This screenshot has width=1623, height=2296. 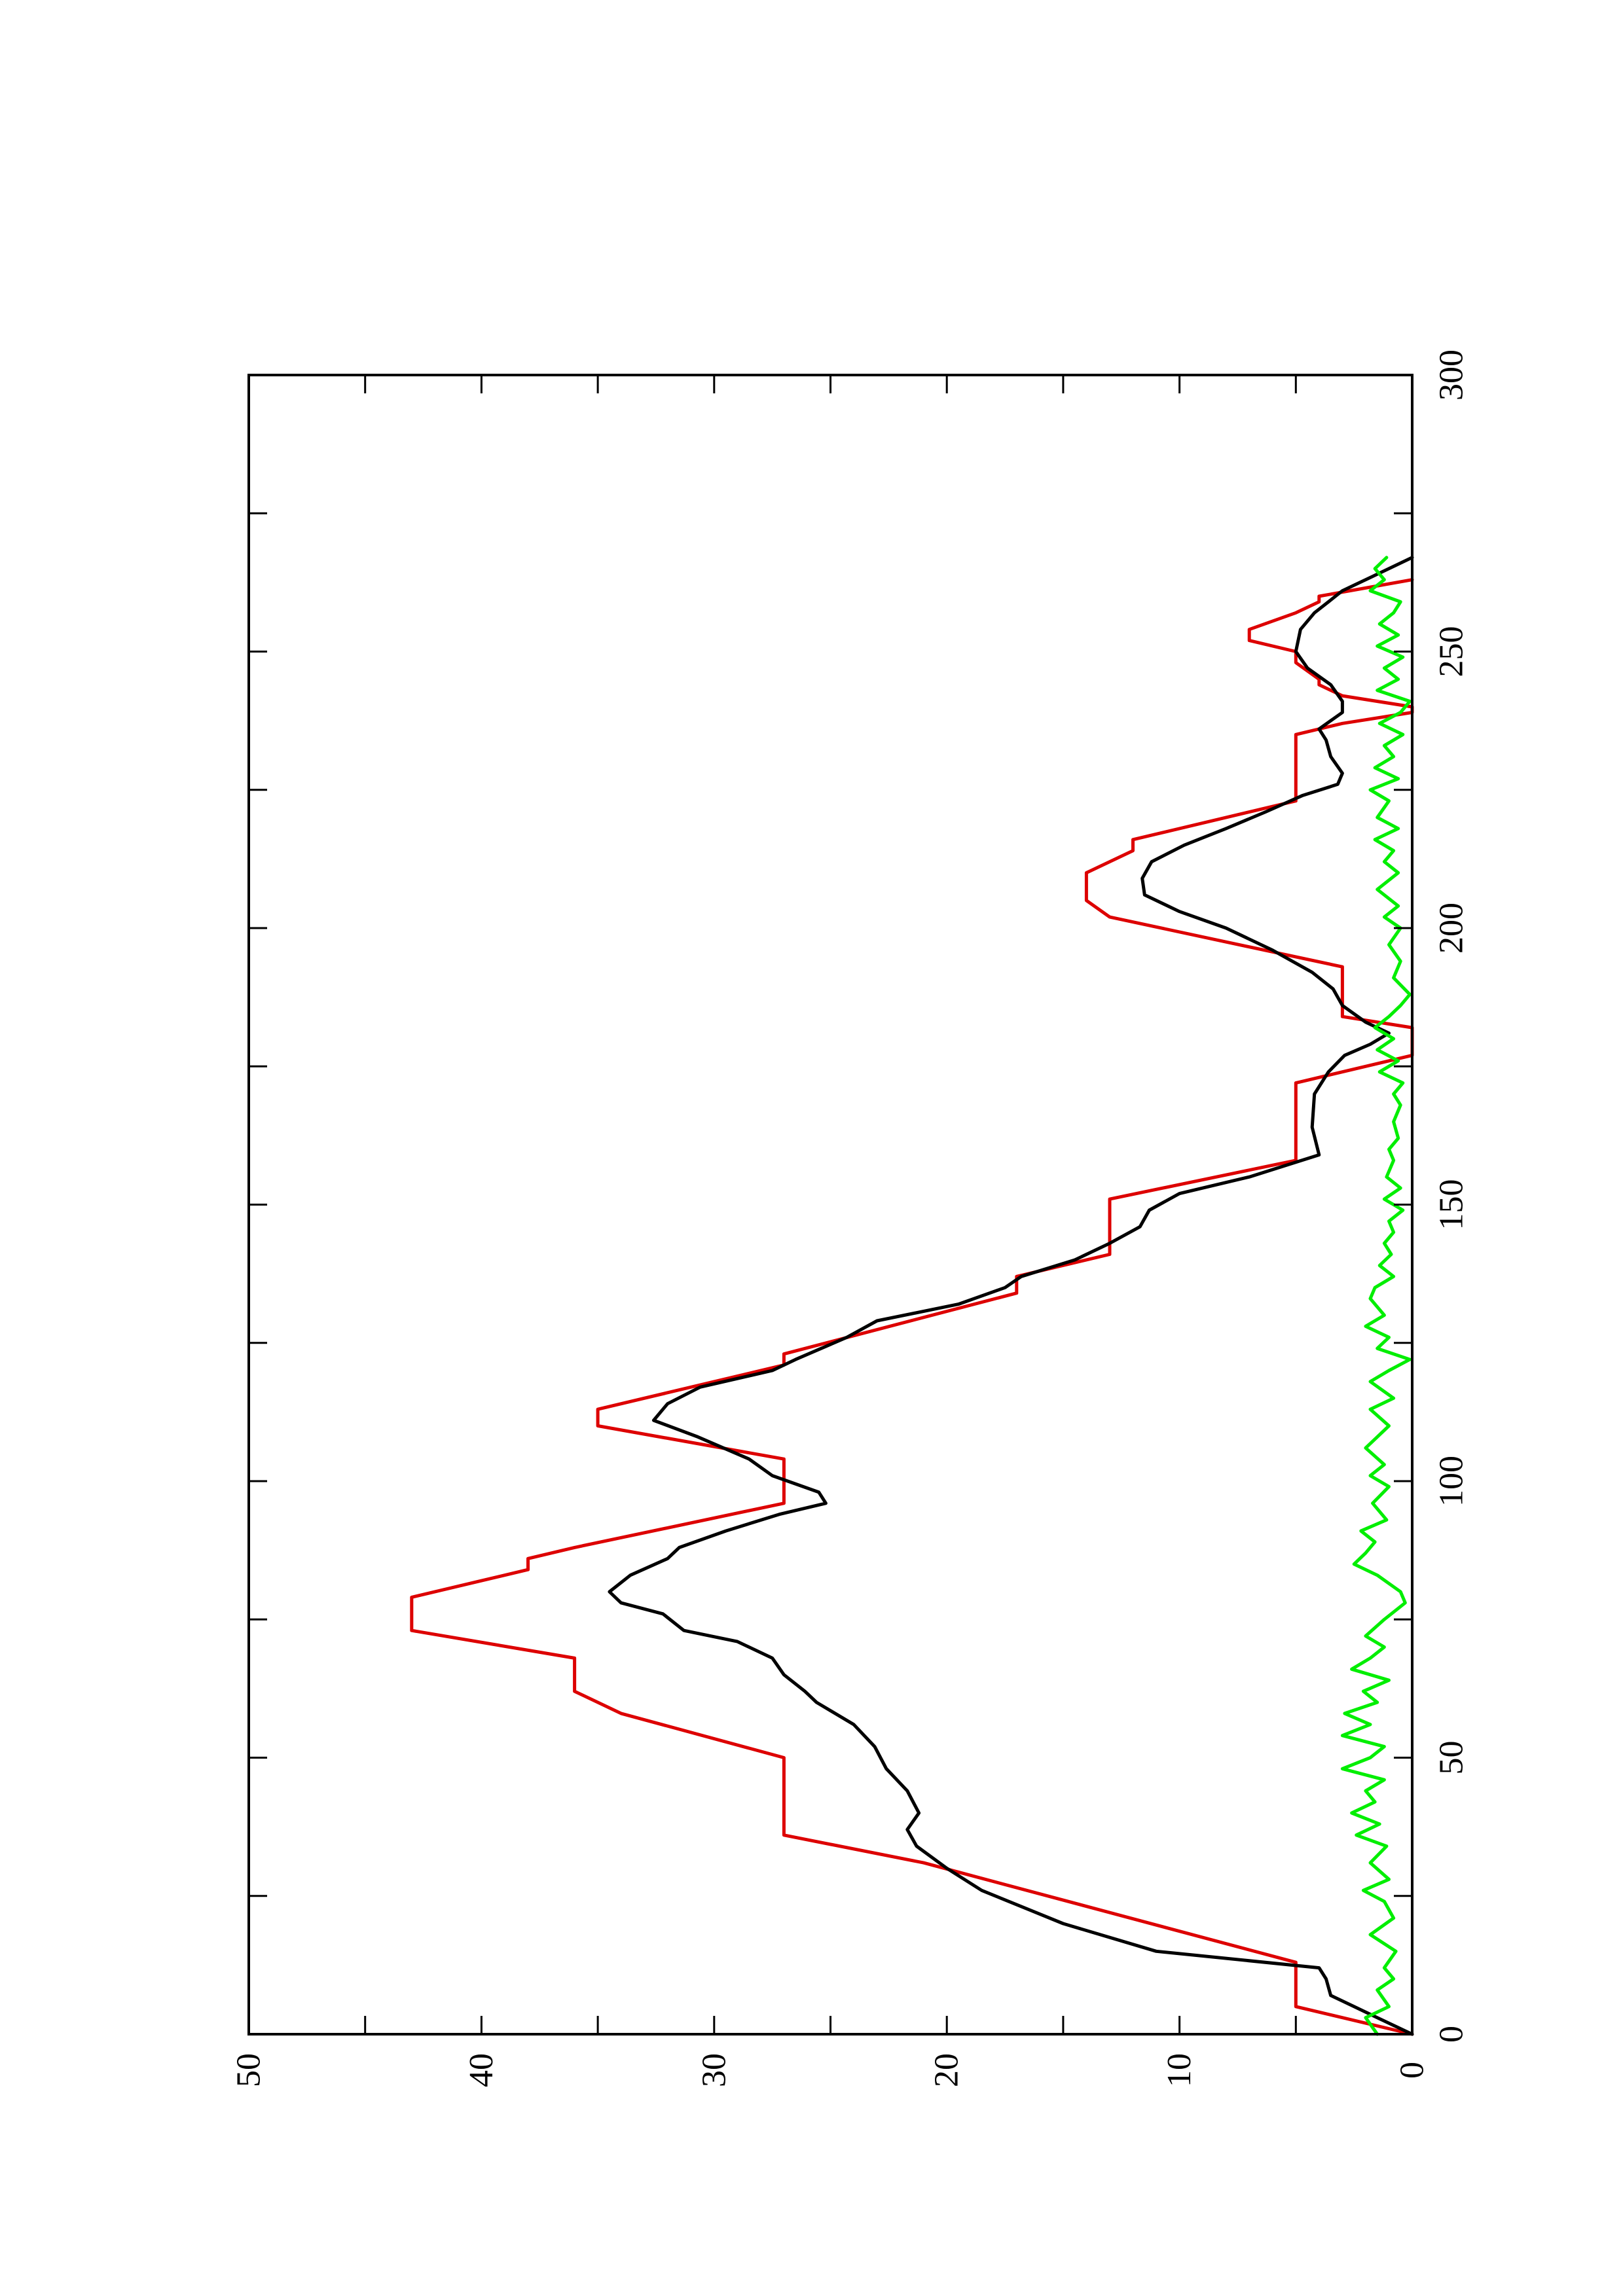 What do you see at coordinates (1451, 1481) in the screenshot?
I see `x-tick-label: 100` at bounding box center [1451, 1481].